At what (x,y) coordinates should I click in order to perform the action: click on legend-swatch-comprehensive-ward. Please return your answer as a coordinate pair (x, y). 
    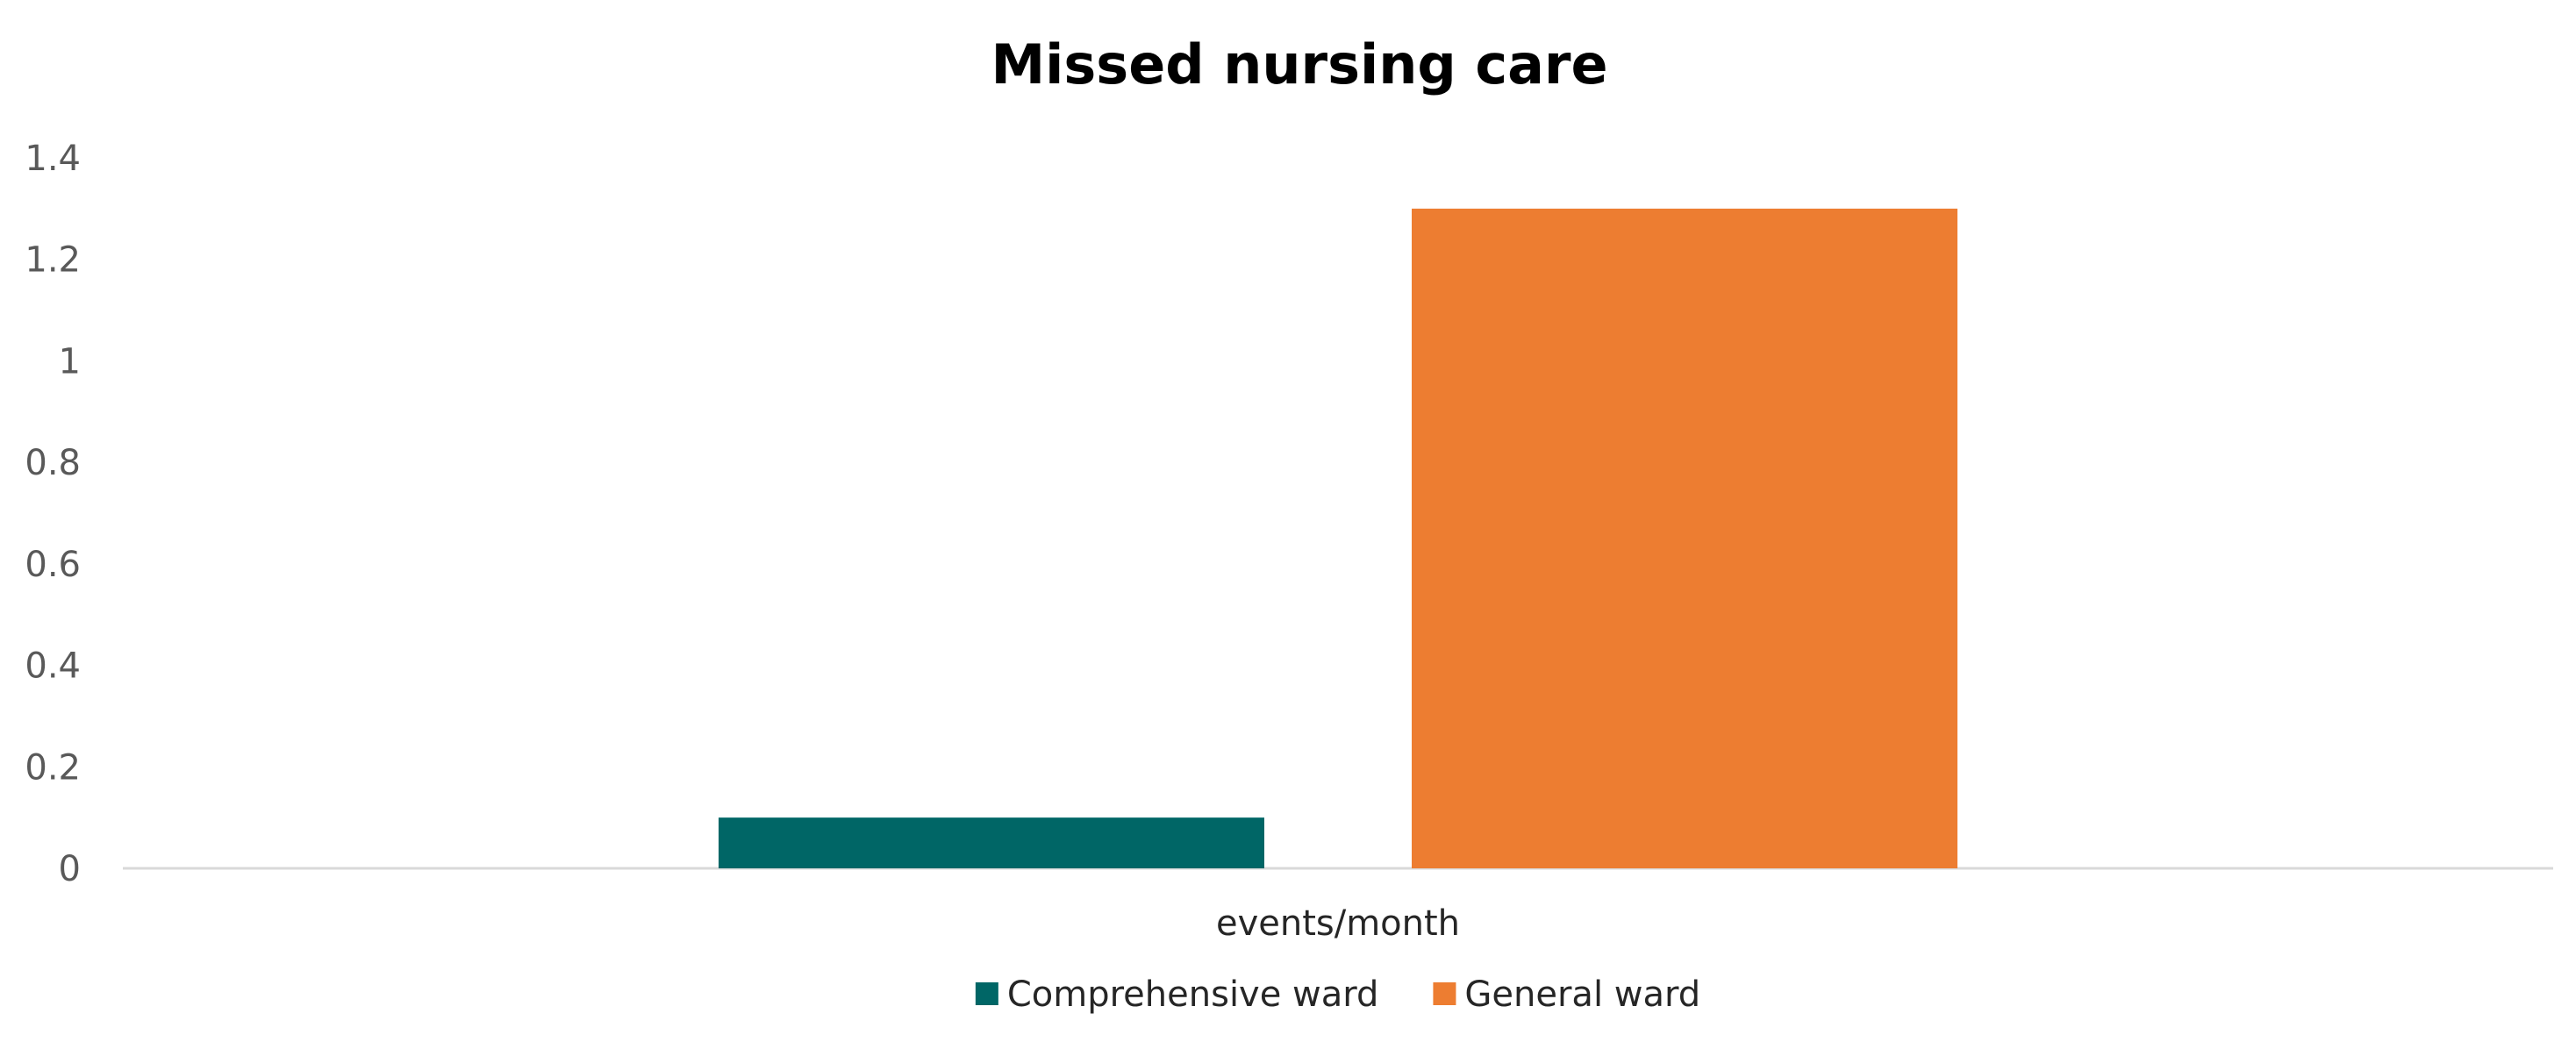
    Looking at the image, I should click on (986, 993).